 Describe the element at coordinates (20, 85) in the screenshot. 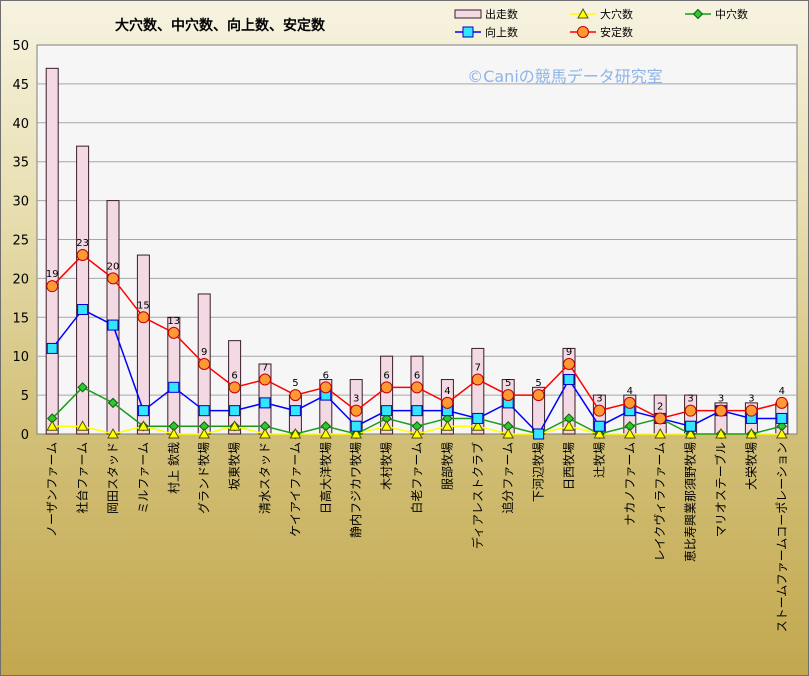

I see `y-tick-label: 45` at that location.